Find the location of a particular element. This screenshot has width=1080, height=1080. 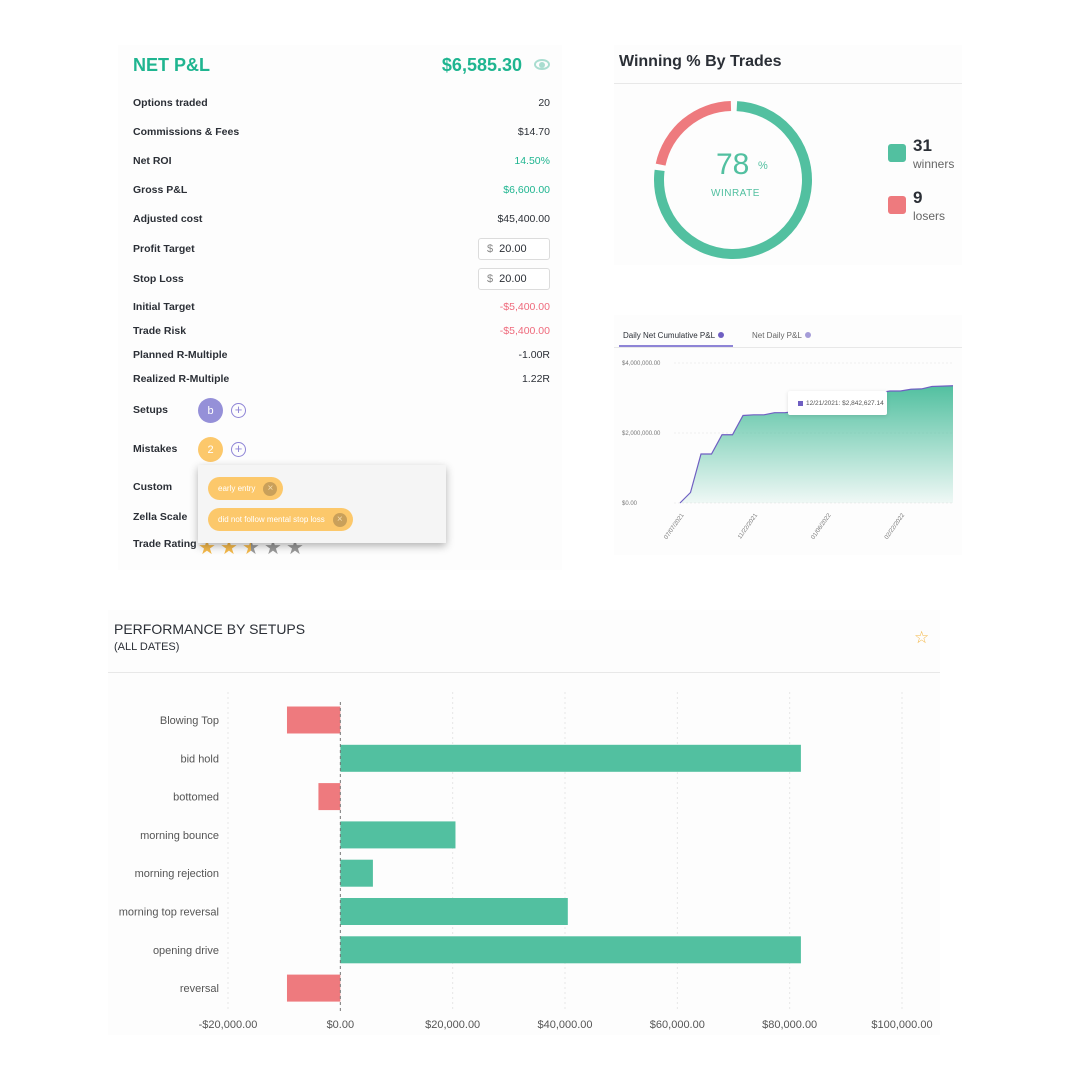

category-label: morning rejection is located at coordinates (177, 874).